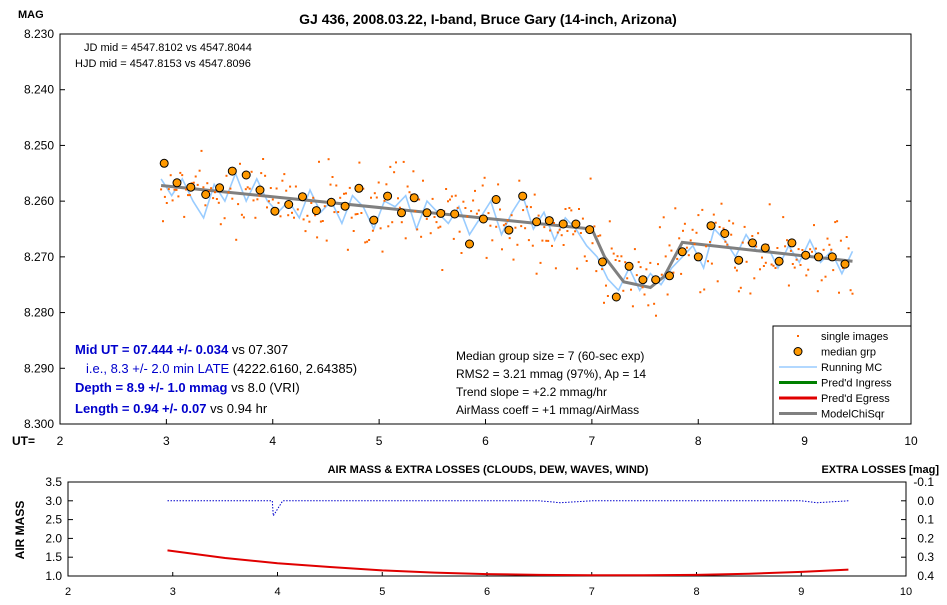 This screenshot has height=605, width=947. What do you see at coordinates (798, 351) in the screenshot?
I see `legend-swatch-circle` at bounding box center [798, 351].